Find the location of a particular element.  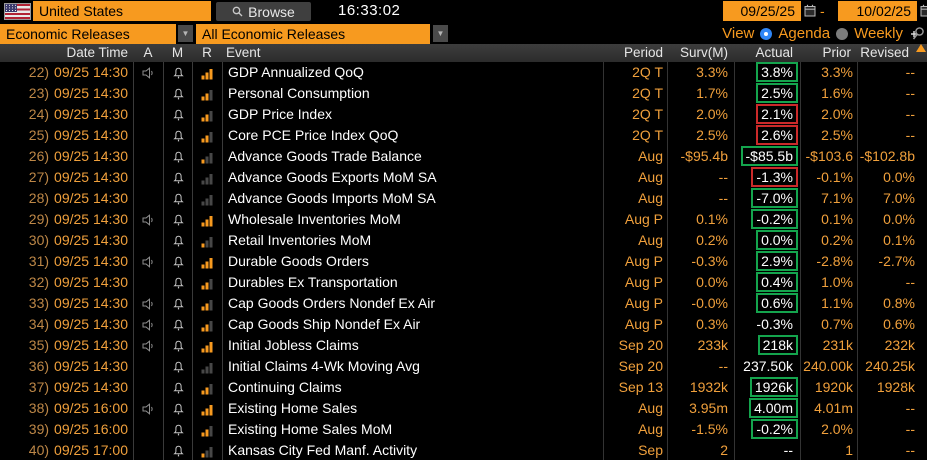

event-name: Continuing Claims is located at coordinates (412, 387).